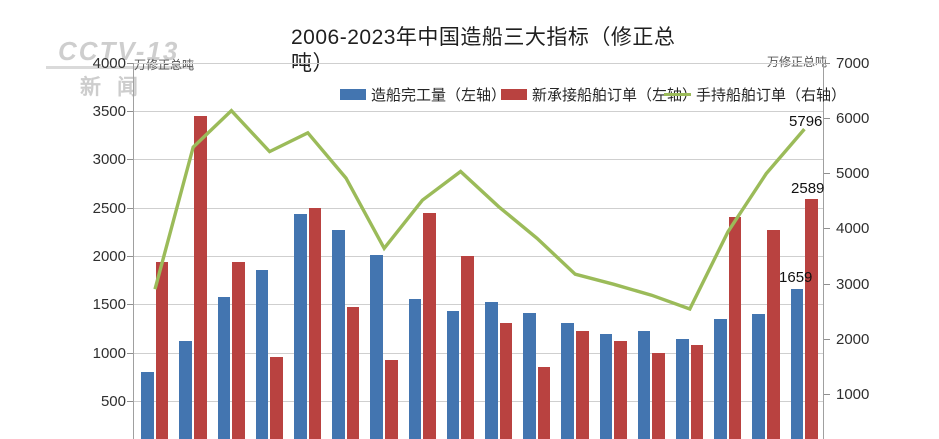 The image size is (939, 439). What do you see at coordinates (697, 392) in the screenshot?
I see `bar-new-orders-2020` at bounding box center [697, 392].